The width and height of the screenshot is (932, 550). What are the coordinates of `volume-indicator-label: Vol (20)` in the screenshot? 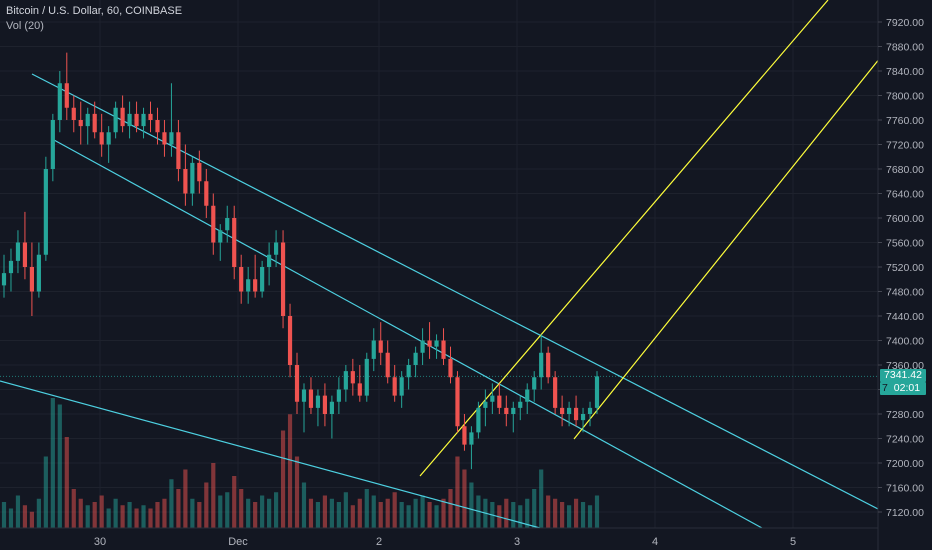 It's located at (25, 26).